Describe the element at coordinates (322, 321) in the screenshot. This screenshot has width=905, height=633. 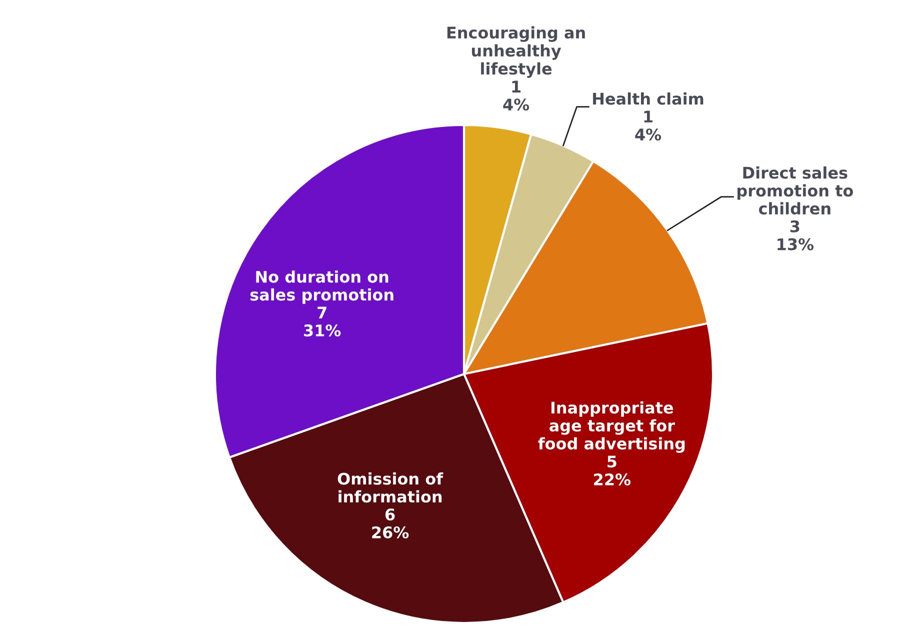
I see `data-label: 7 31%` at that location.